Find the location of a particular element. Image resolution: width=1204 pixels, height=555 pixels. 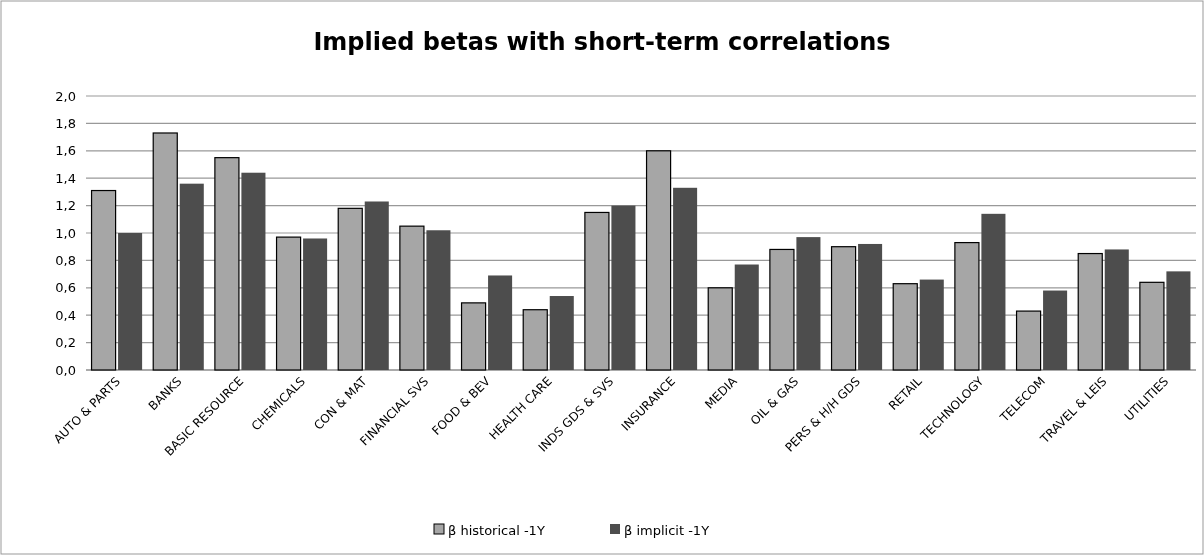

y-tick-label: 0,0 is located at coordinates (65, 370).